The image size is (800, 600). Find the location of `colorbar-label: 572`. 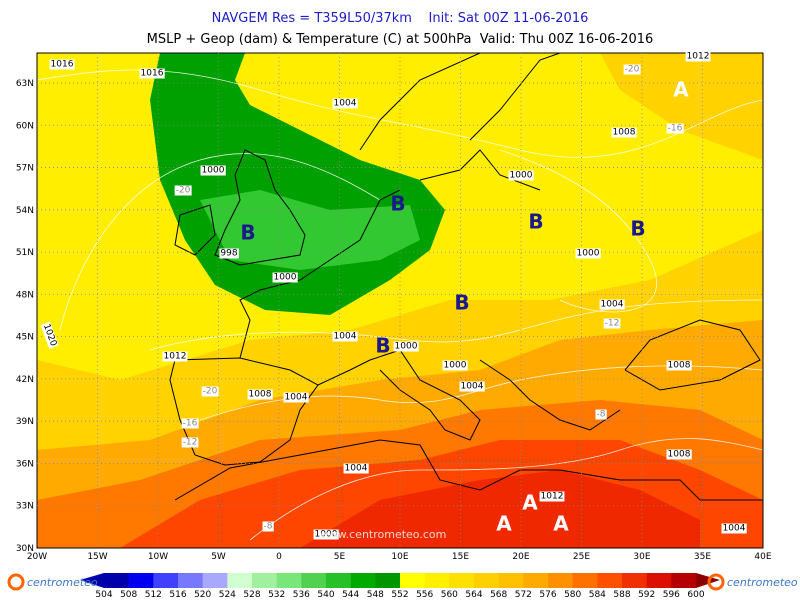

colorbar-label: 572 is located at coordinates (523, 595).